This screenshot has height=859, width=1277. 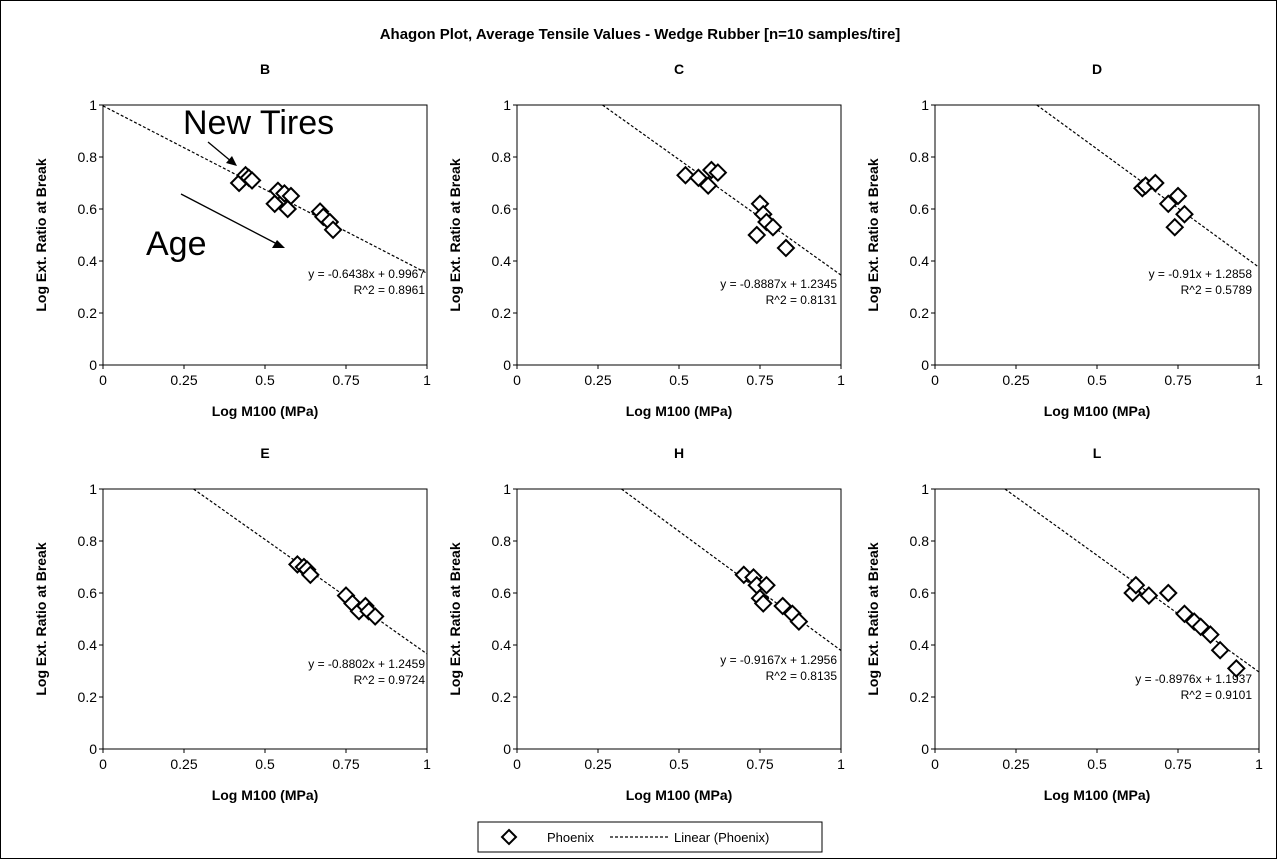 What do you see at coordinates (176, 244) in the screenshot?
I see `annotation-age: Age` at bounding box center [176, 244].